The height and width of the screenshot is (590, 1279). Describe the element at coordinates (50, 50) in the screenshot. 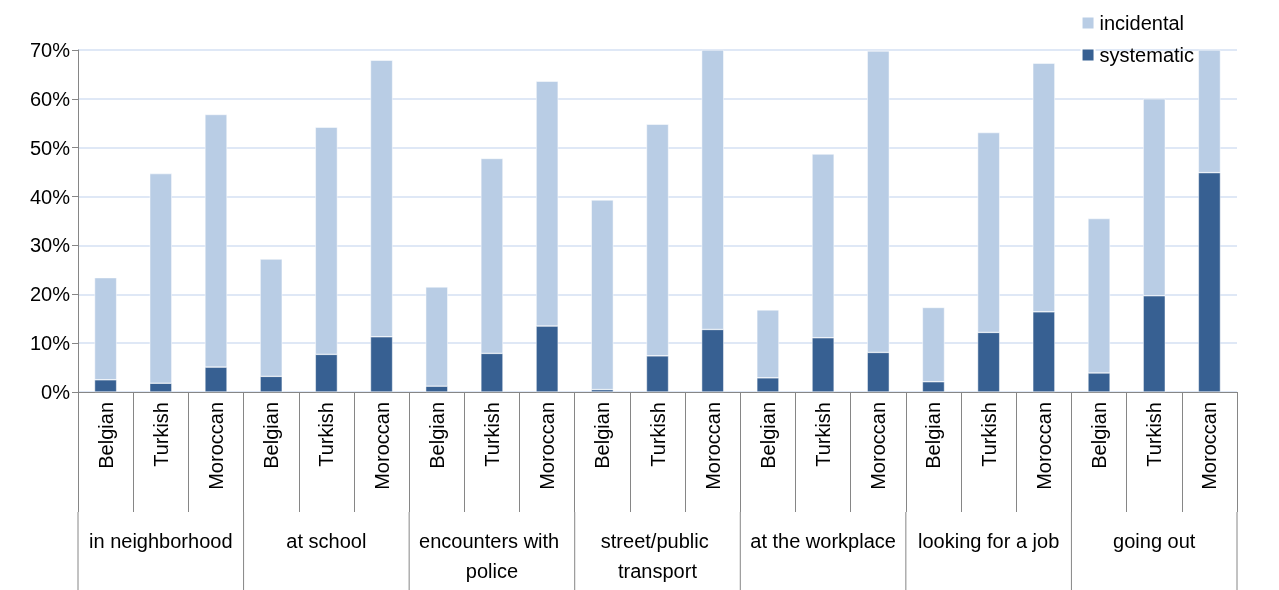

I see `y-tick-label: 70%` at that location.